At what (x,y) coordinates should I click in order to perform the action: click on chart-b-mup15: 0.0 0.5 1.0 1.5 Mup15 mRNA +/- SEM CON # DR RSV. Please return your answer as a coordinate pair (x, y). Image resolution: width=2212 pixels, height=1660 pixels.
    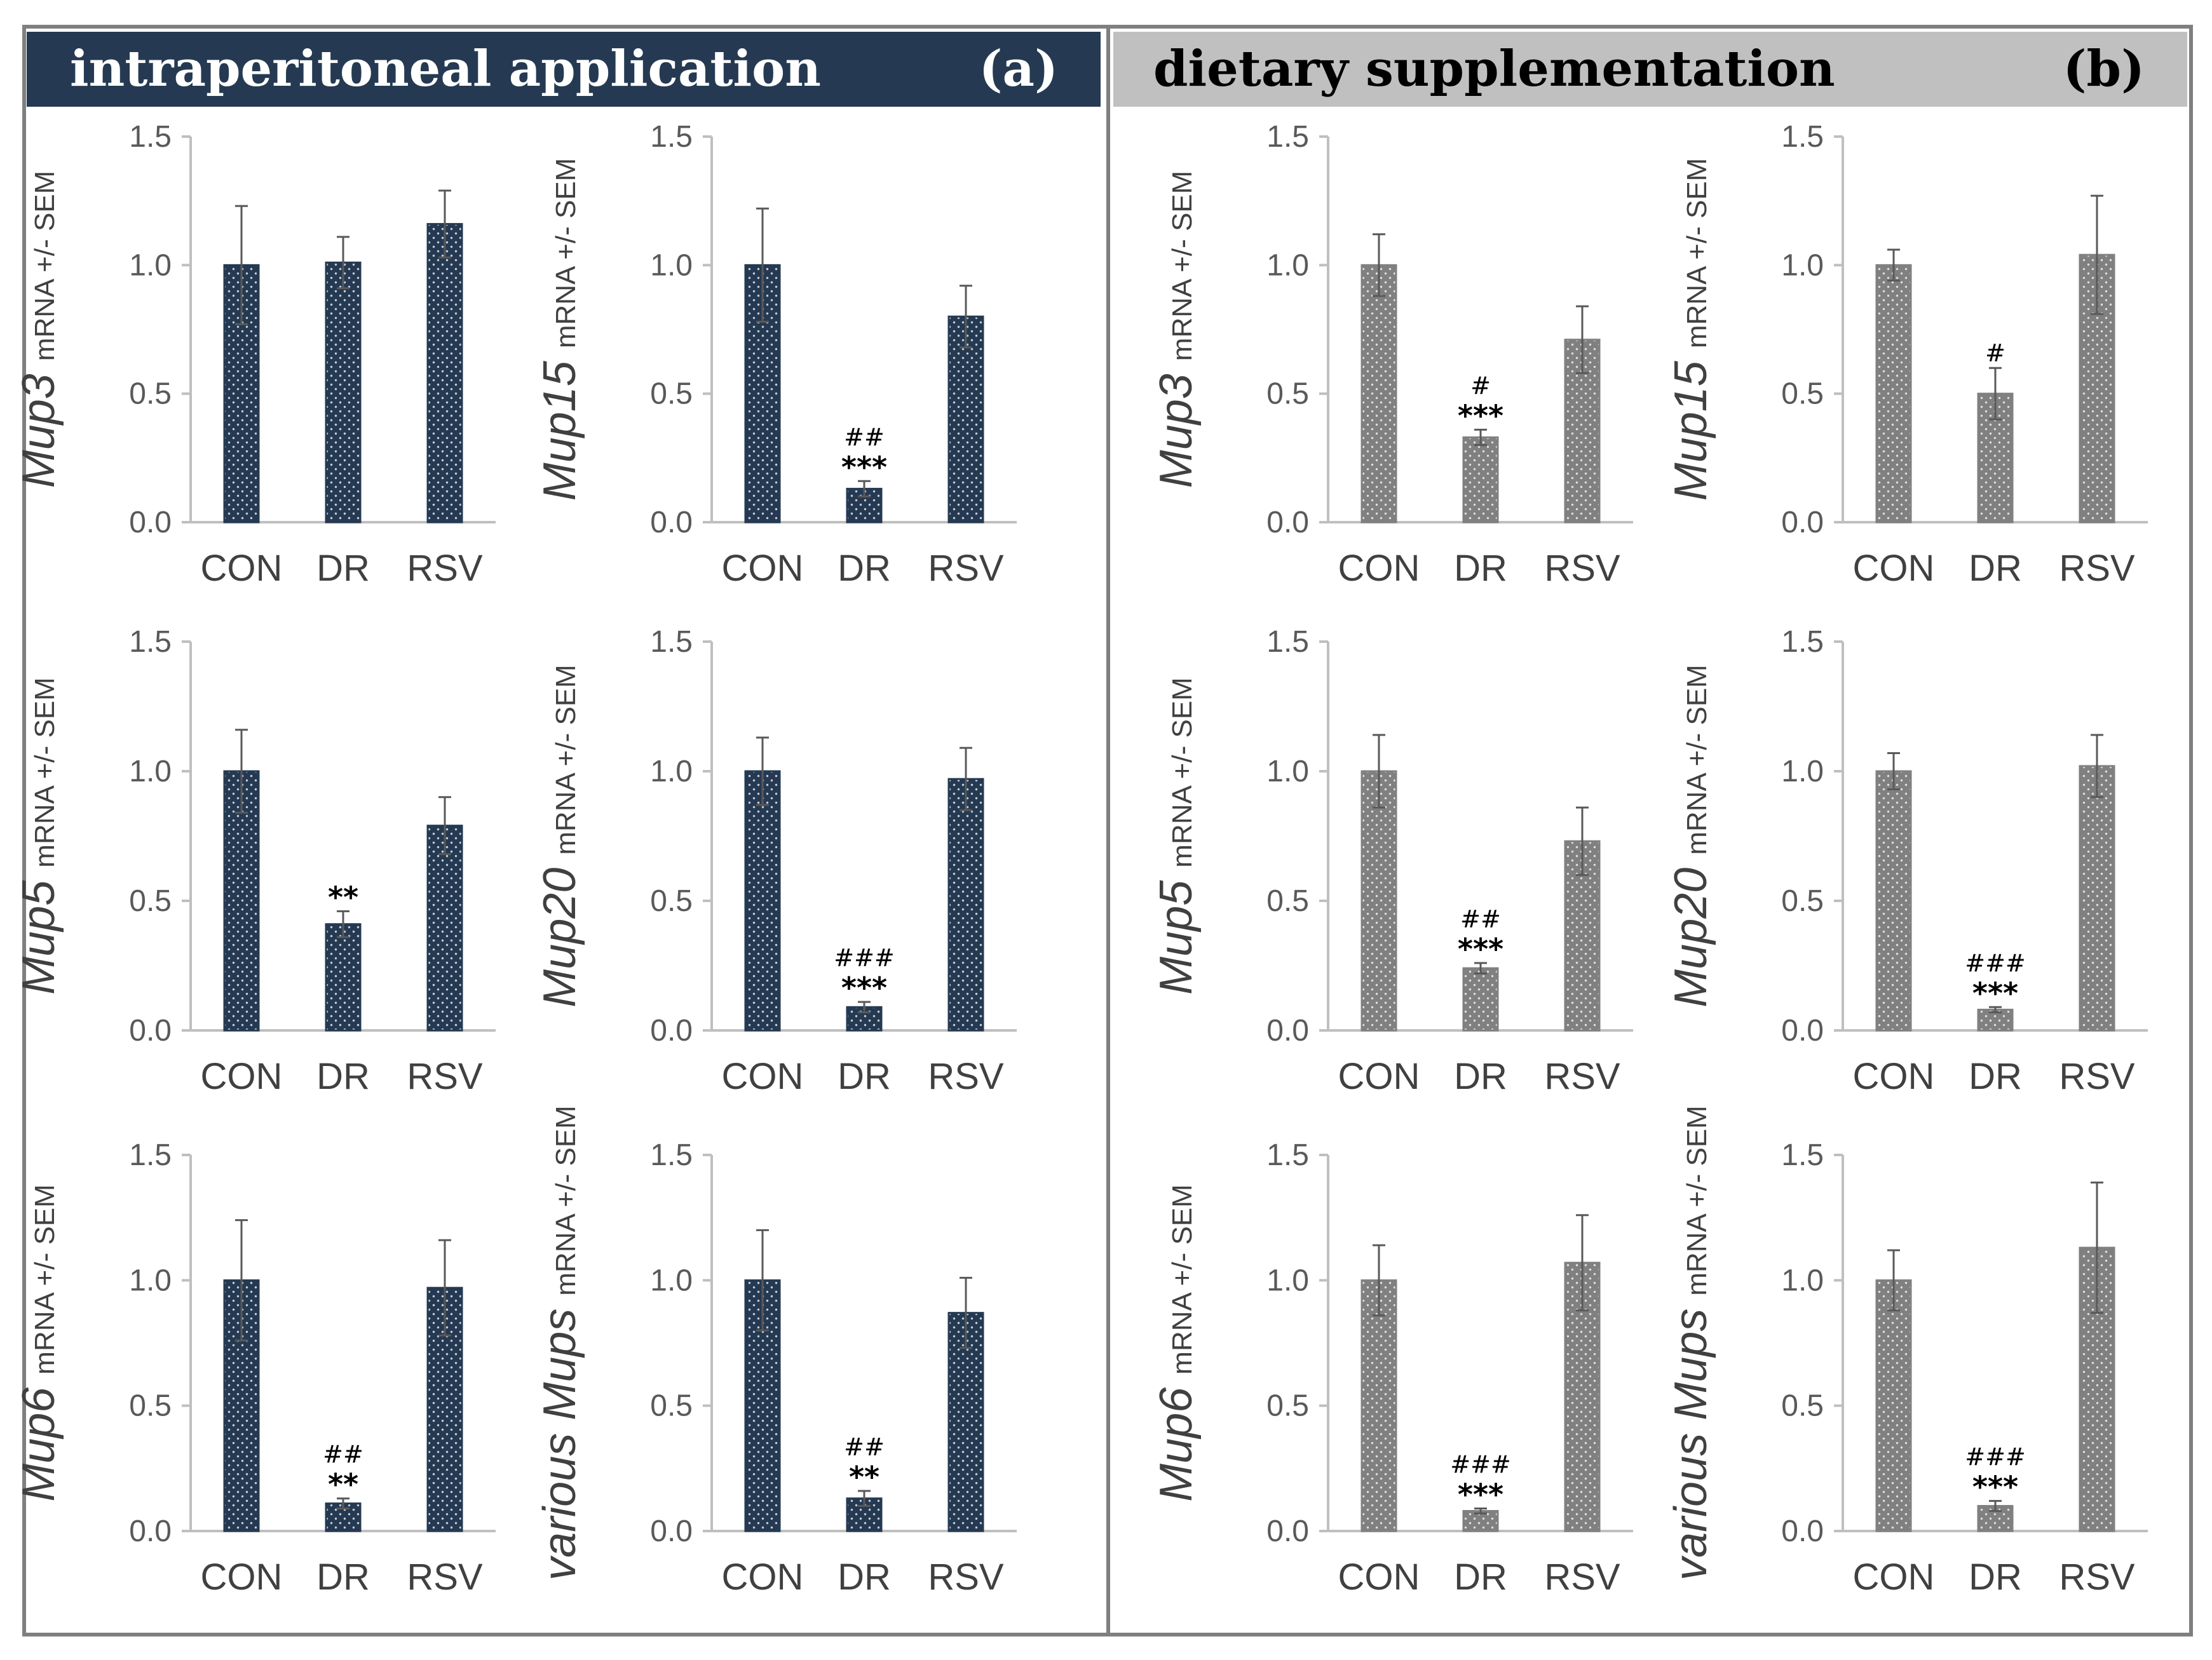
    Looking at the image, I should click on (1907, 354).